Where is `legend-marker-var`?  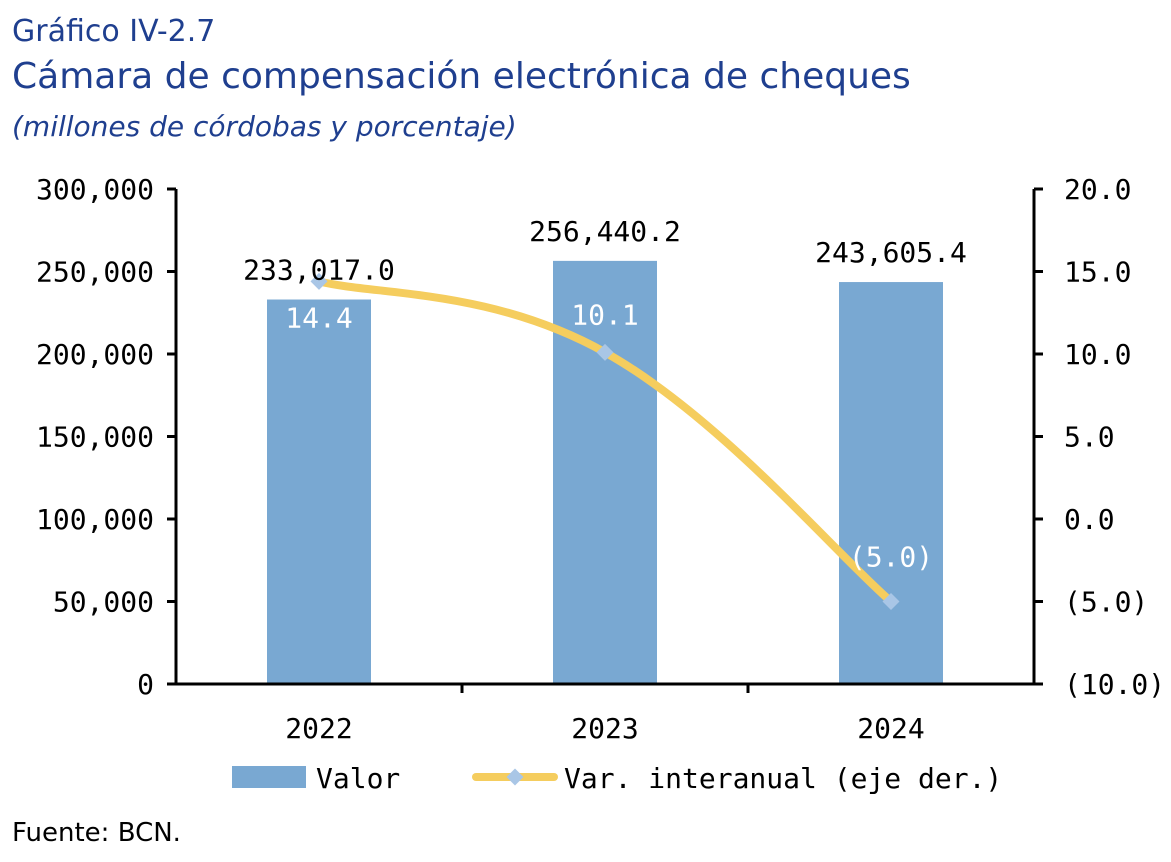
legend-marker-var is located at coordinates (515, 777).